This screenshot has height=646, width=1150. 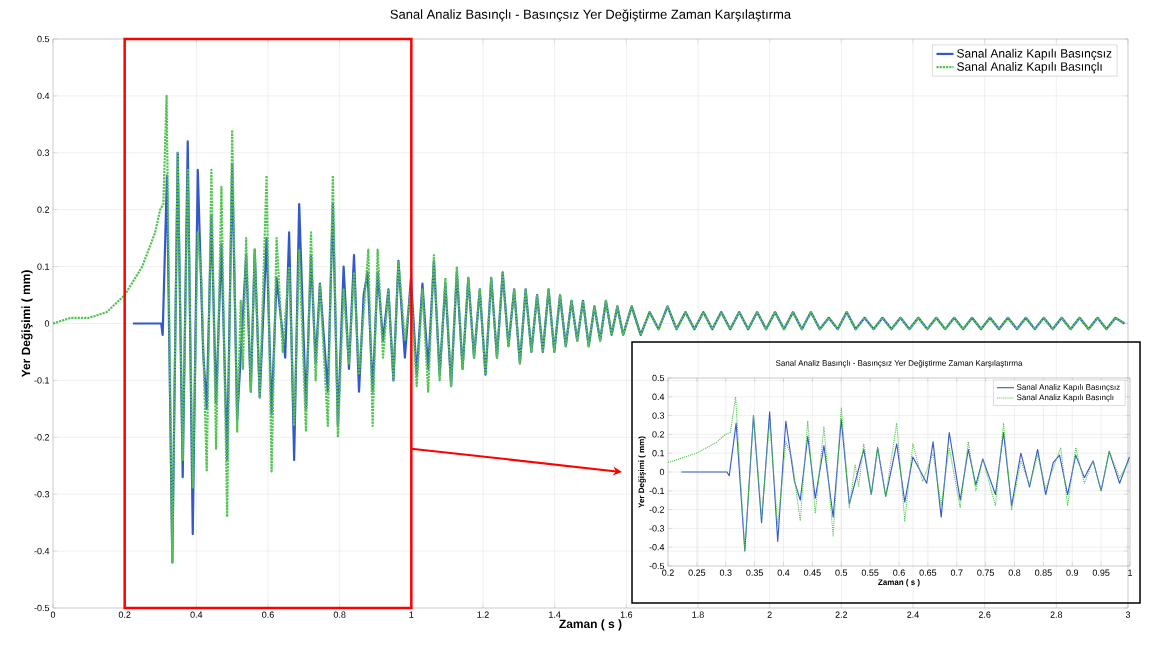 I want to click on legend-label: Sanal Analiz Kapılı Basınçlı, so click(x=1029, y=68).